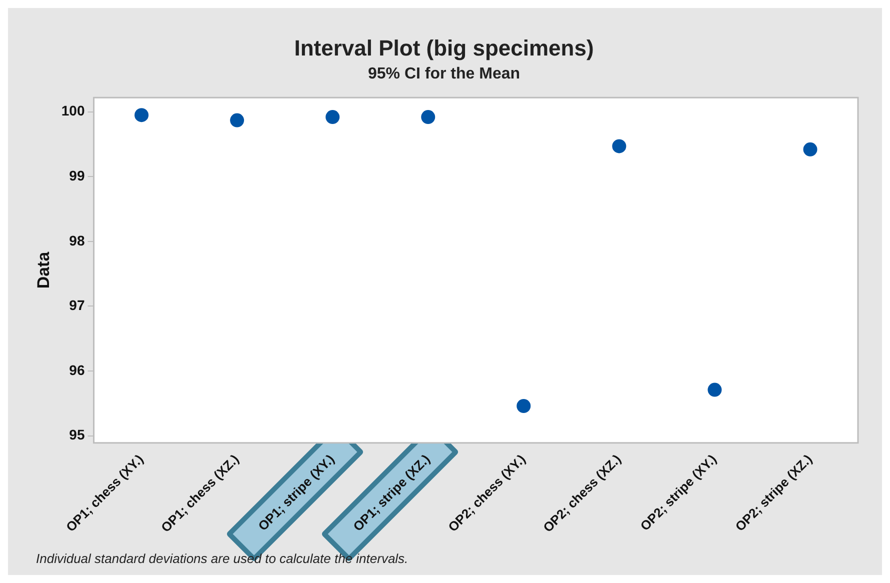  What do you see at coordinates (73, 110) in the screenshot?
I see `y-tick-label: 100` at bounding box center [73, 110].